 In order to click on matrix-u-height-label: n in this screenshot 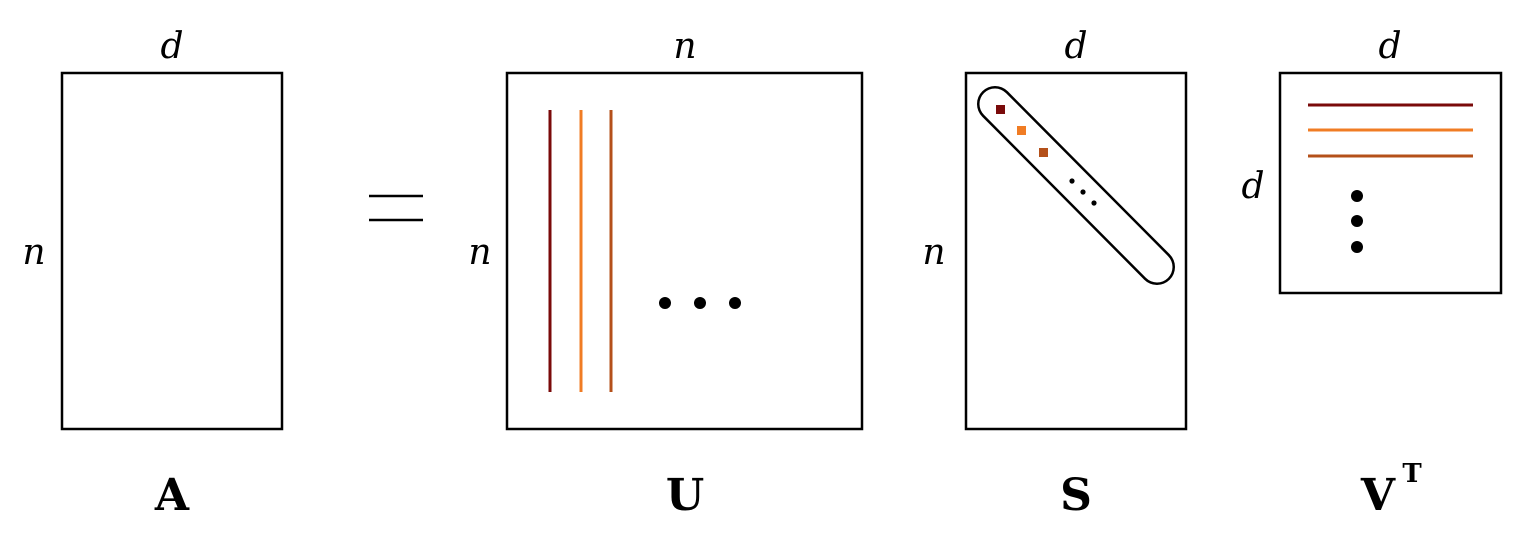, I will do `click(479, 252)`.